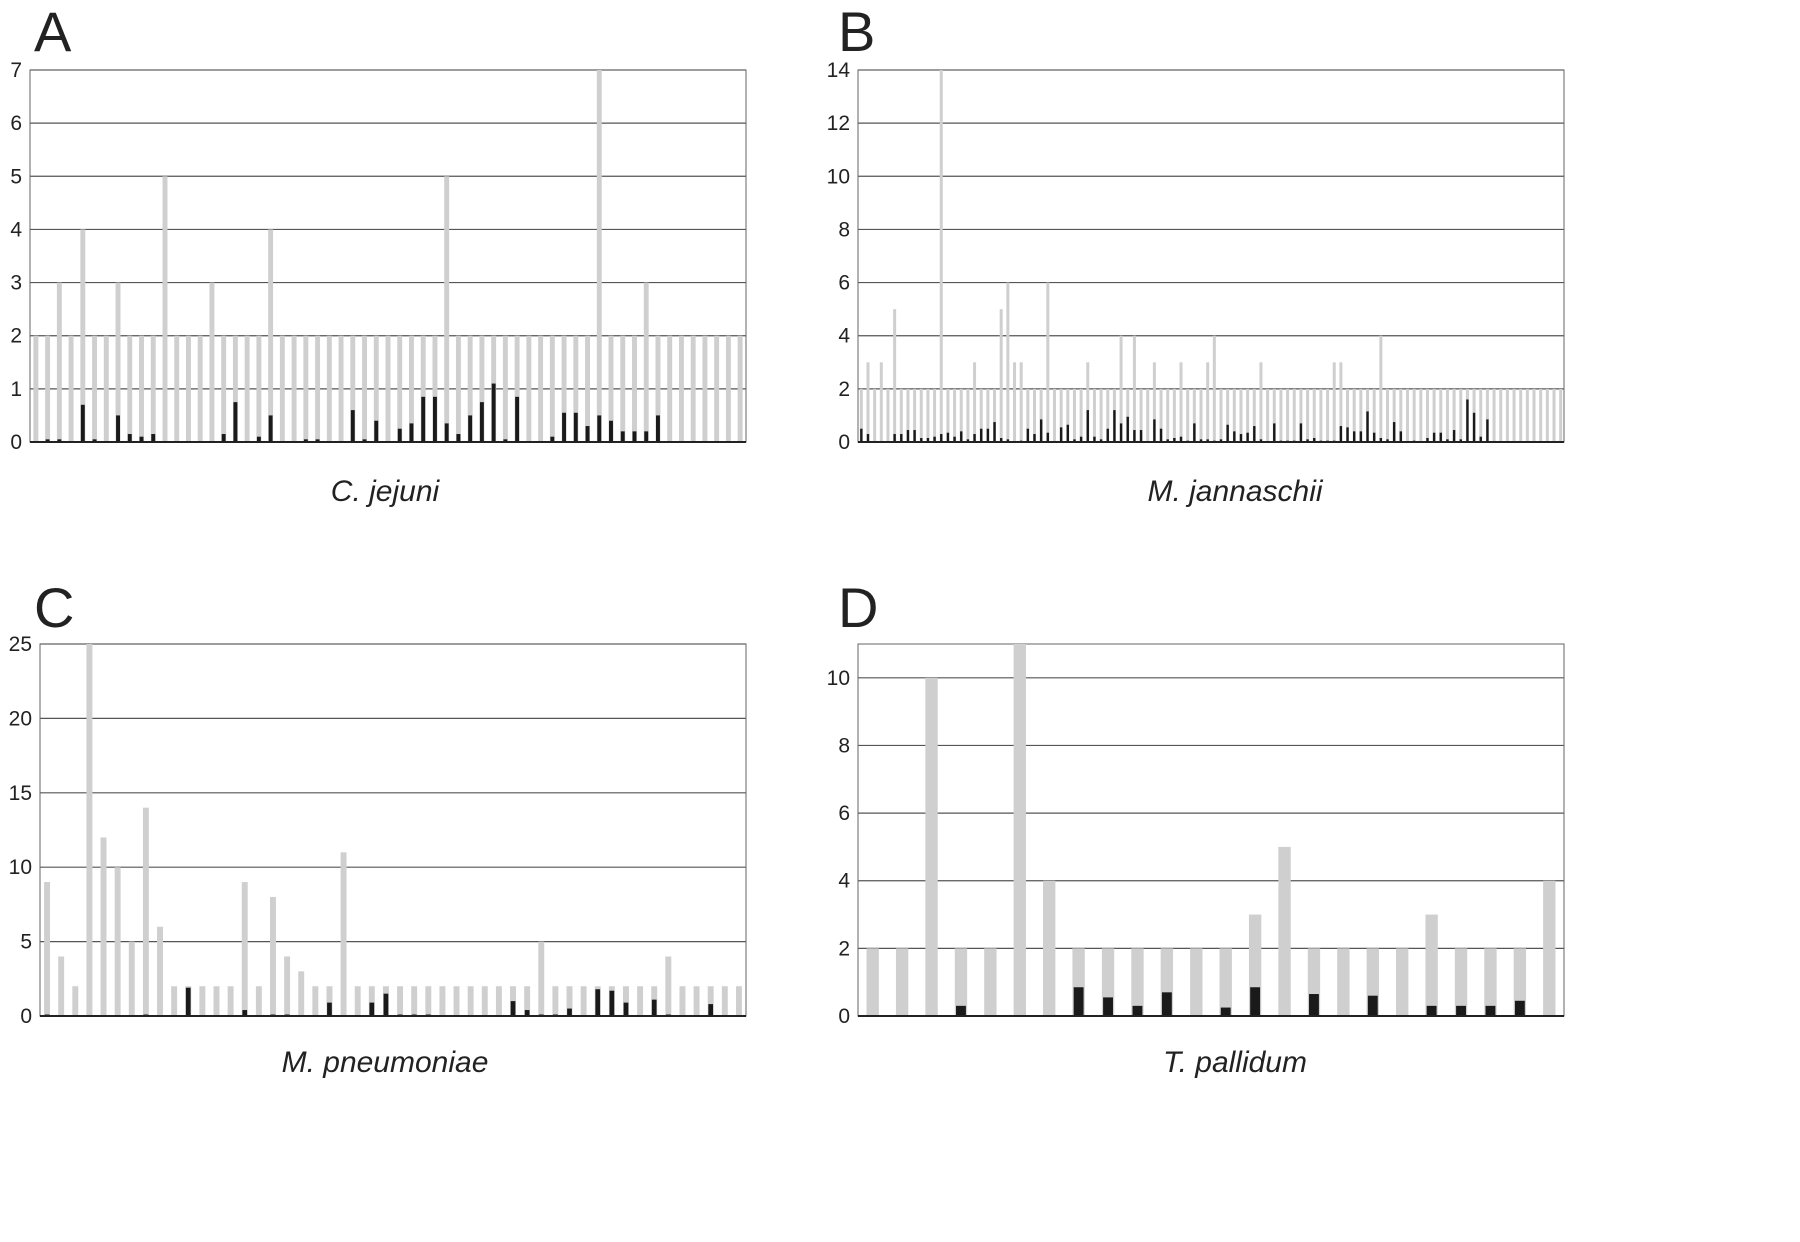 Image resolution: width=1800 pixels, height=1242 pixels. What do you see at coordinates (385, 1062) in the screenshot?
I see `chart-caption: M. pneumoniae` at bounding box center [385, 1062].